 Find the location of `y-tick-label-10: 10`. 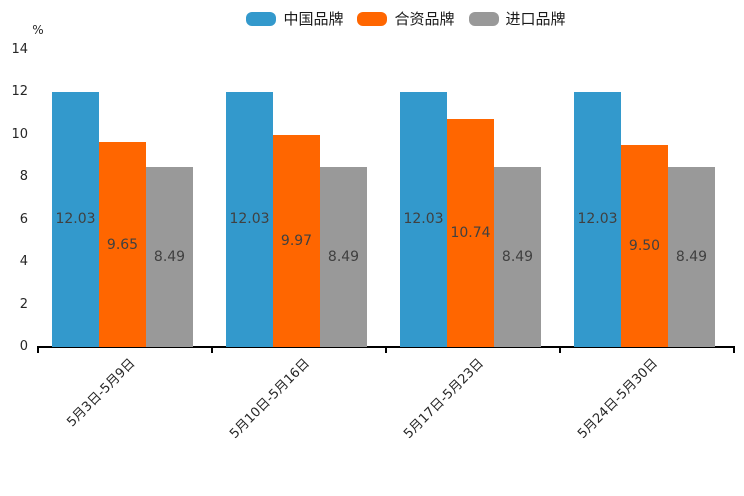

y-tick-label-10: 10 is located at coordinates (19, 134).